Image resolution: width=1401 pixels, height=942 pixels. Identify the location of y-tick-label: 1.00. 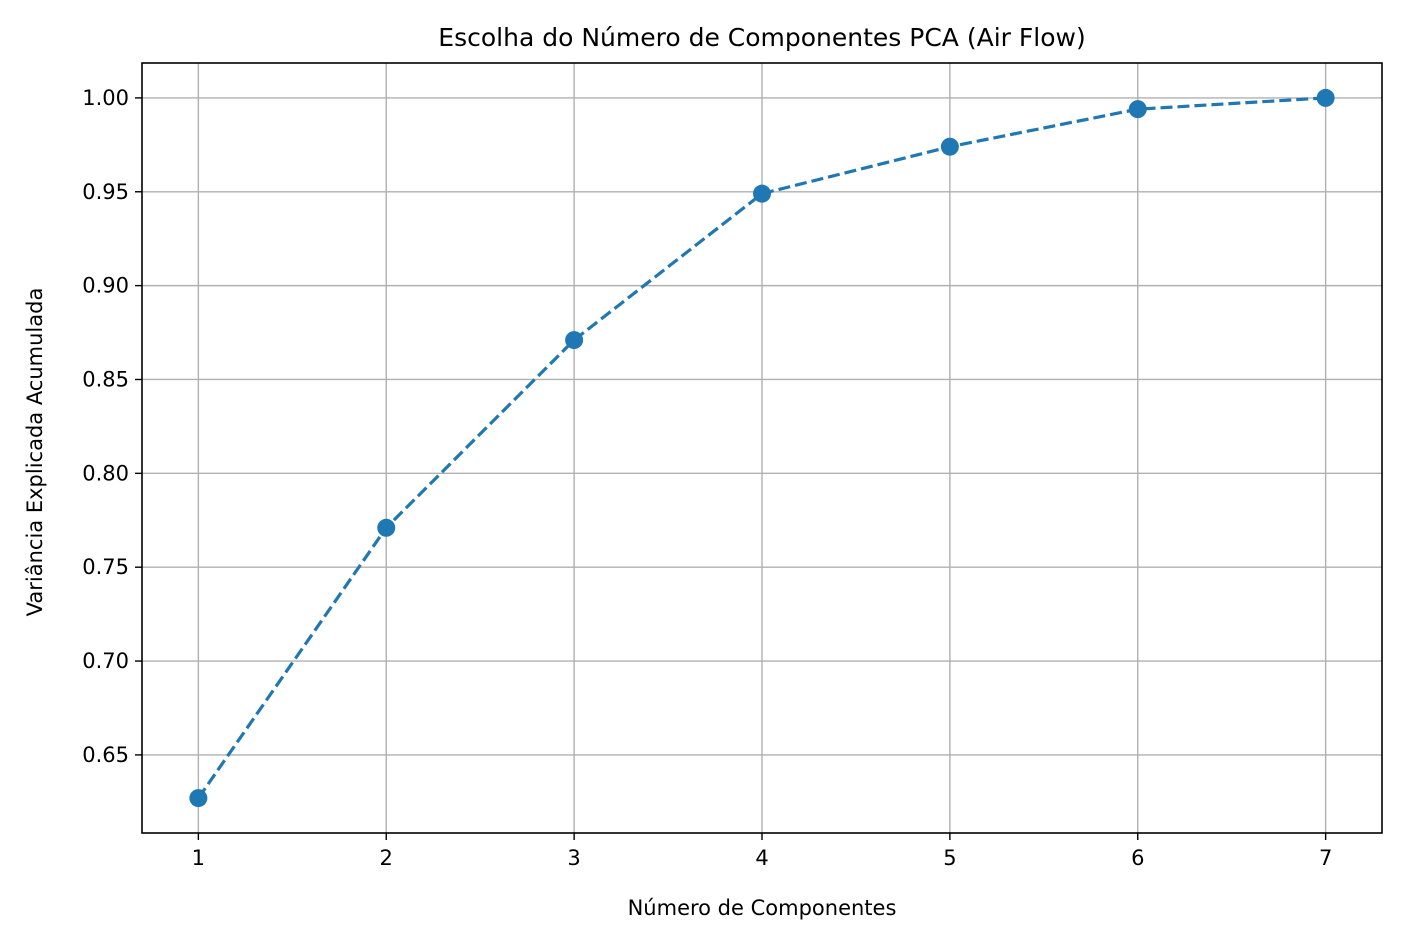
(105, 98).